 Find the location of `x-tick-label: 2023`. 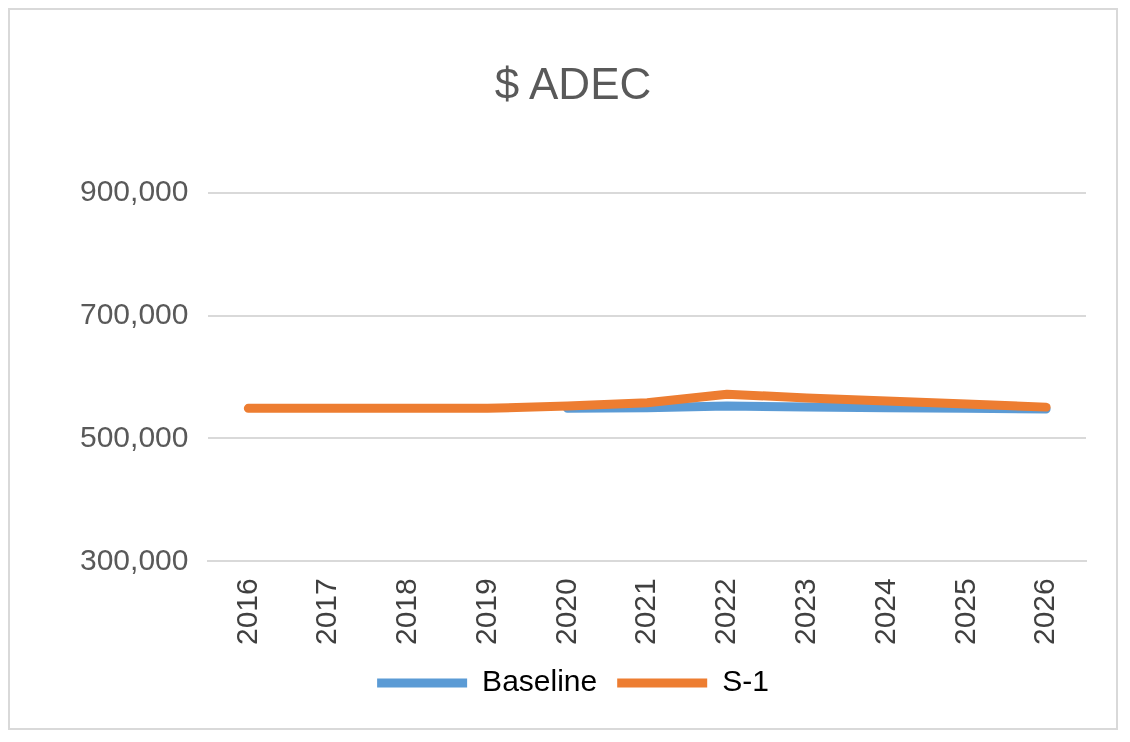

x-tick-label: 2023 is located at coordinates (805, 612).